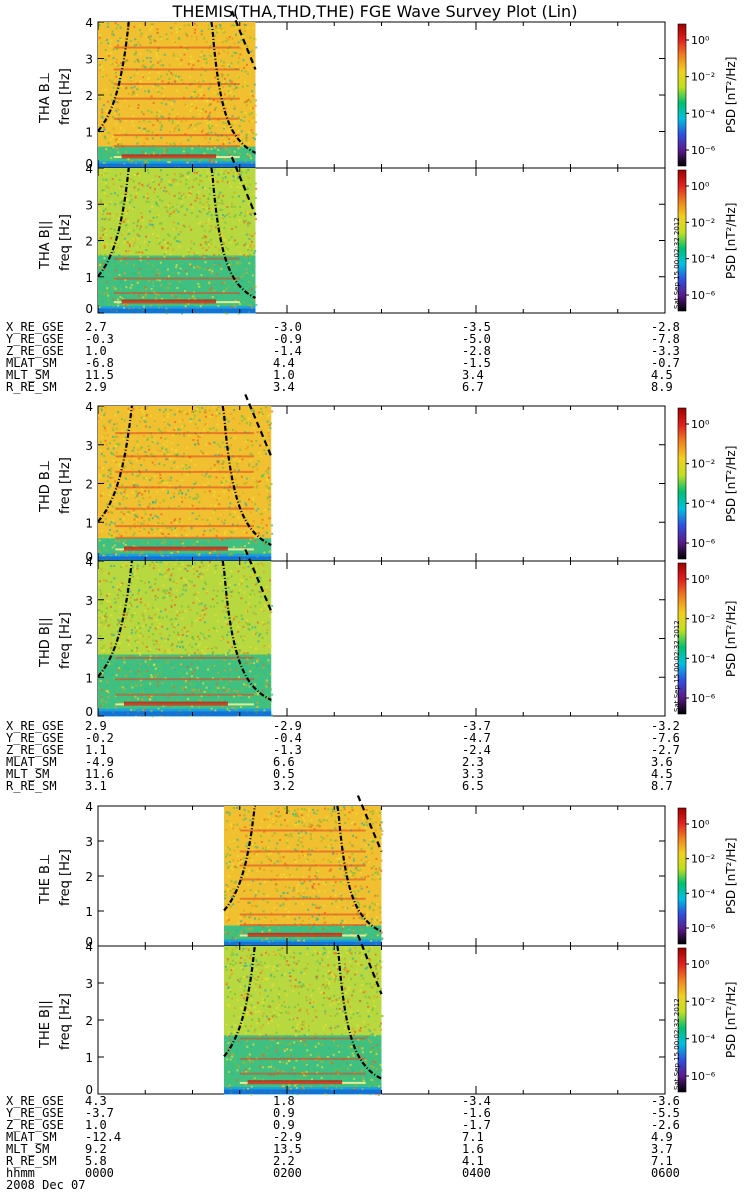 The image size is (750, 1200). I want to click on ephemeris-value: -0.9, so click(287, 339).